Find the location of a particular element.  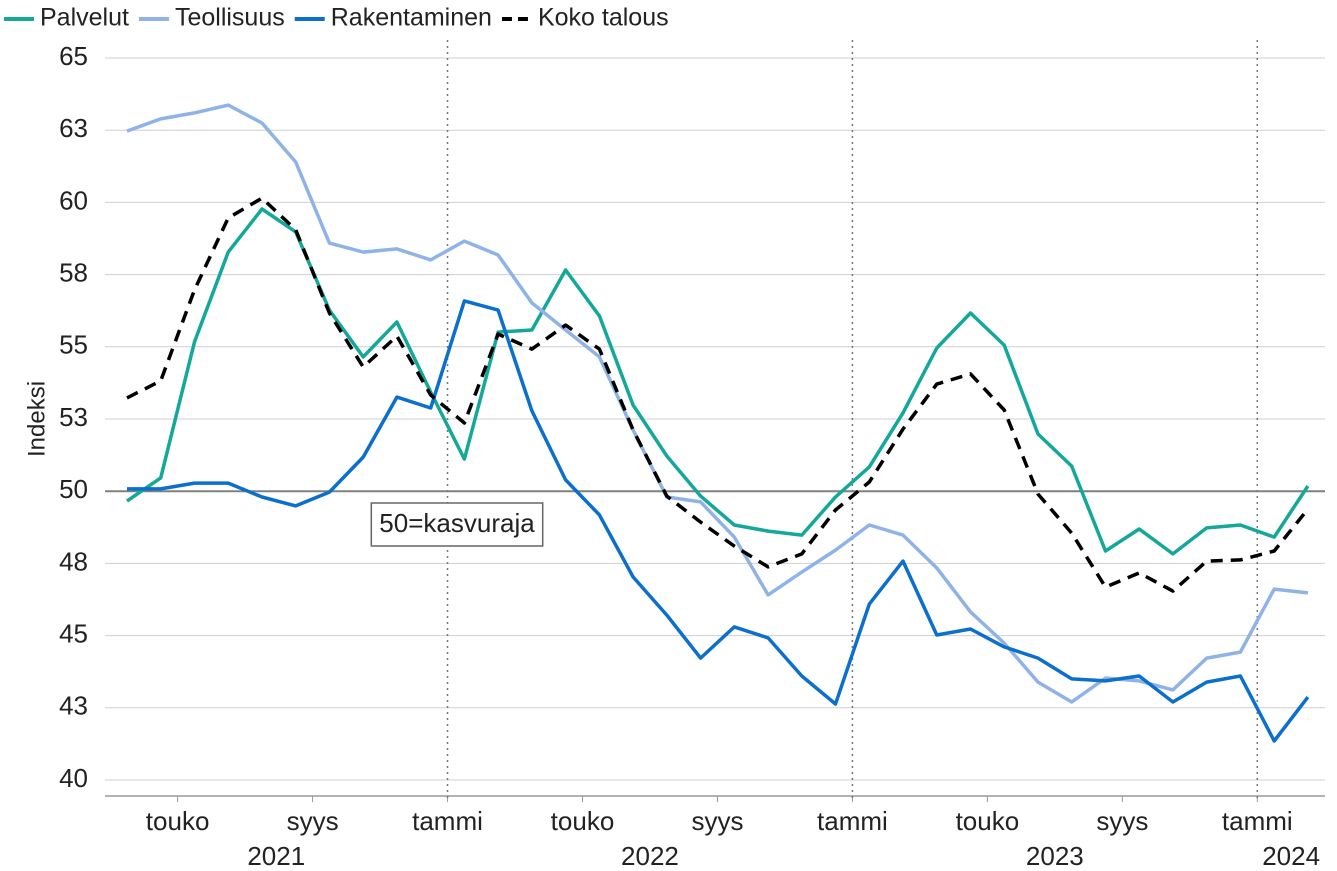

legend-label: Palvelut is located at coordinates (84, 18).